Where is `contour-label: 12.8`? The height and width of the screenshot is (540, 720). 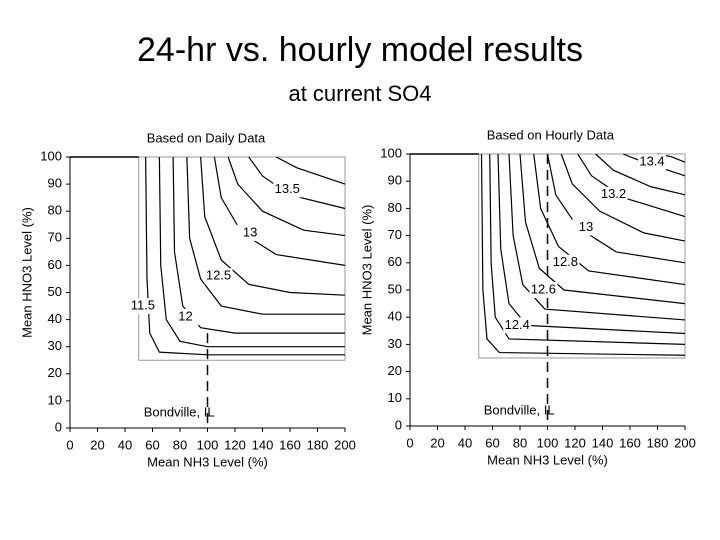
contour-label: 12.8 is located at coordinates (565, 261).